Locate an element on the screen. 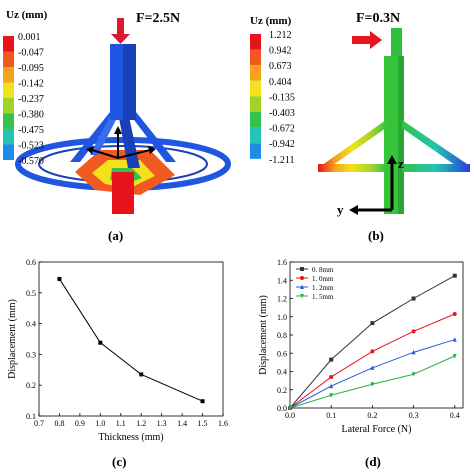 This screenshot has width=474, height=474. x-tick-label: 1.4 is located at coordinates (182, 423).